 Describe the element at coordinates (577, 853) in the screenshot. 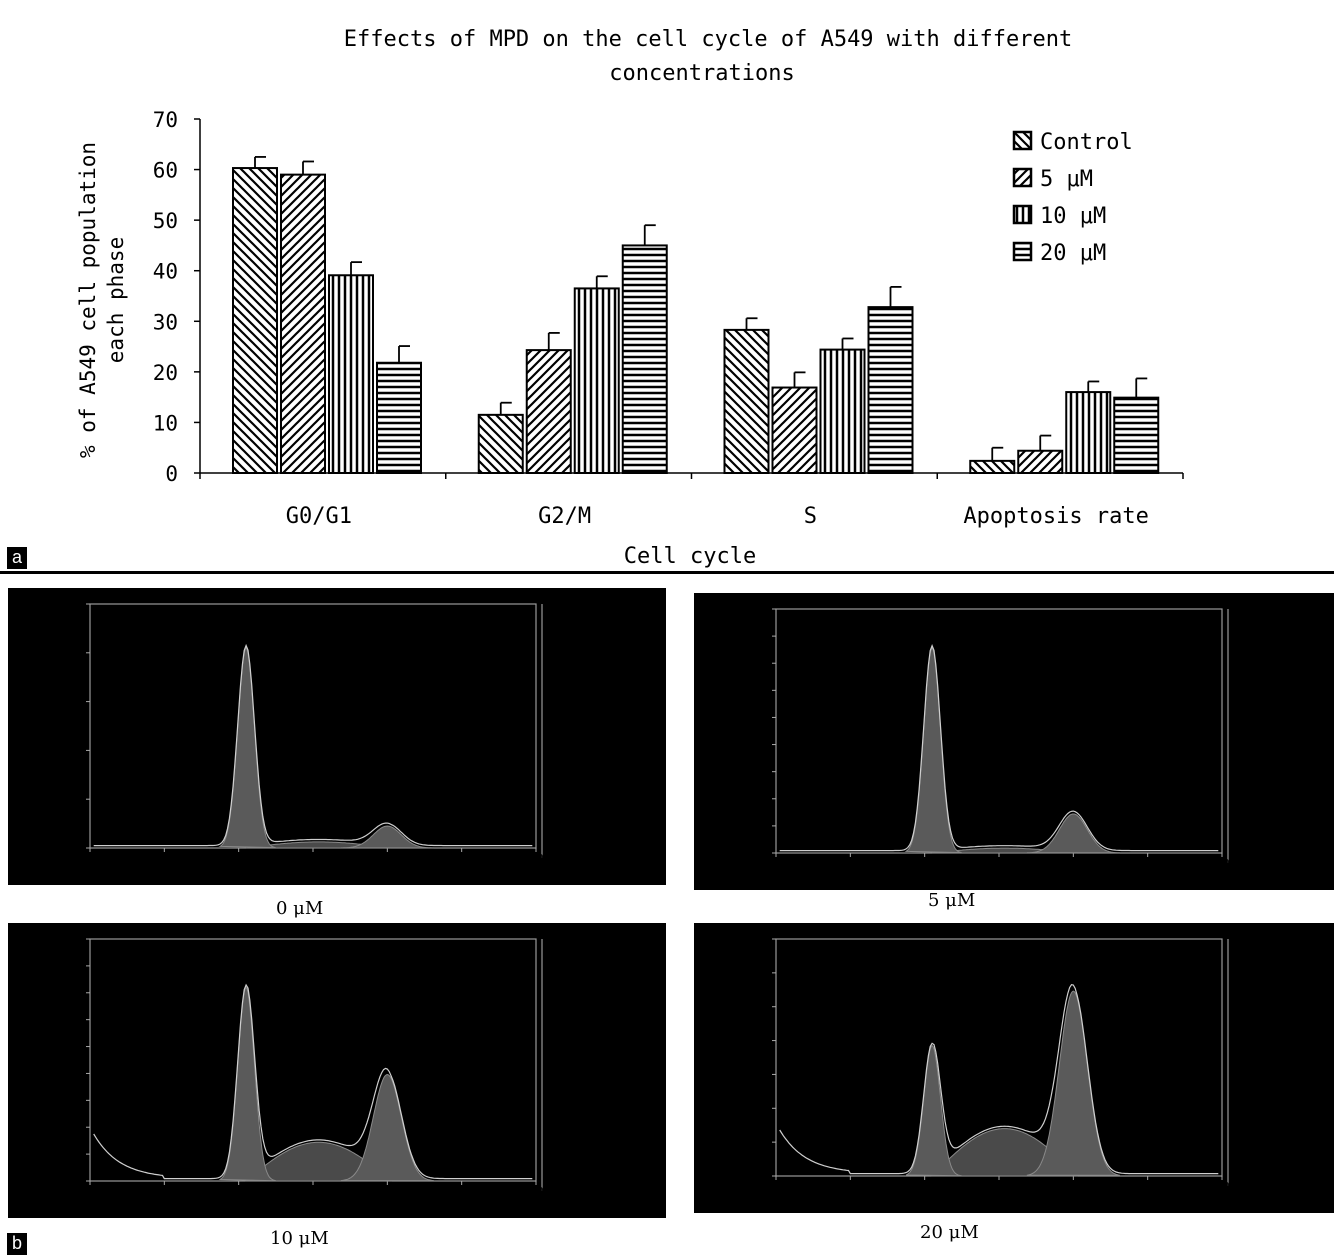

I see `stats-value: Chi Sq.= 2.1` at that location.